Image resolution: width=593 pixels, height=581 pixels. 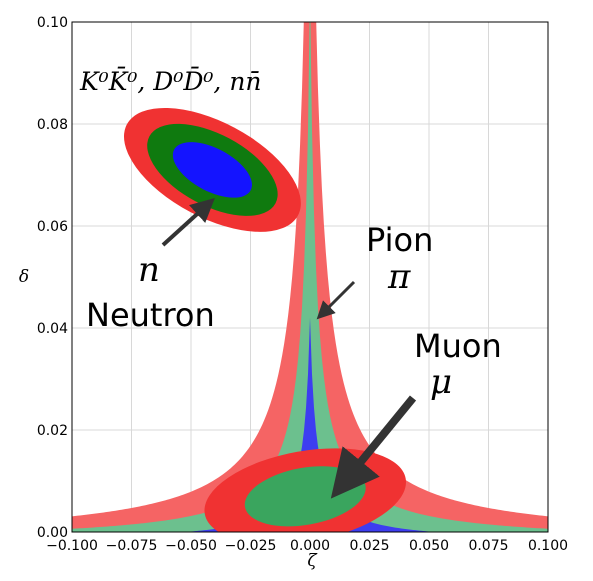 I want to click on x-tick-label: −0.100, so click(x=72, y=546).